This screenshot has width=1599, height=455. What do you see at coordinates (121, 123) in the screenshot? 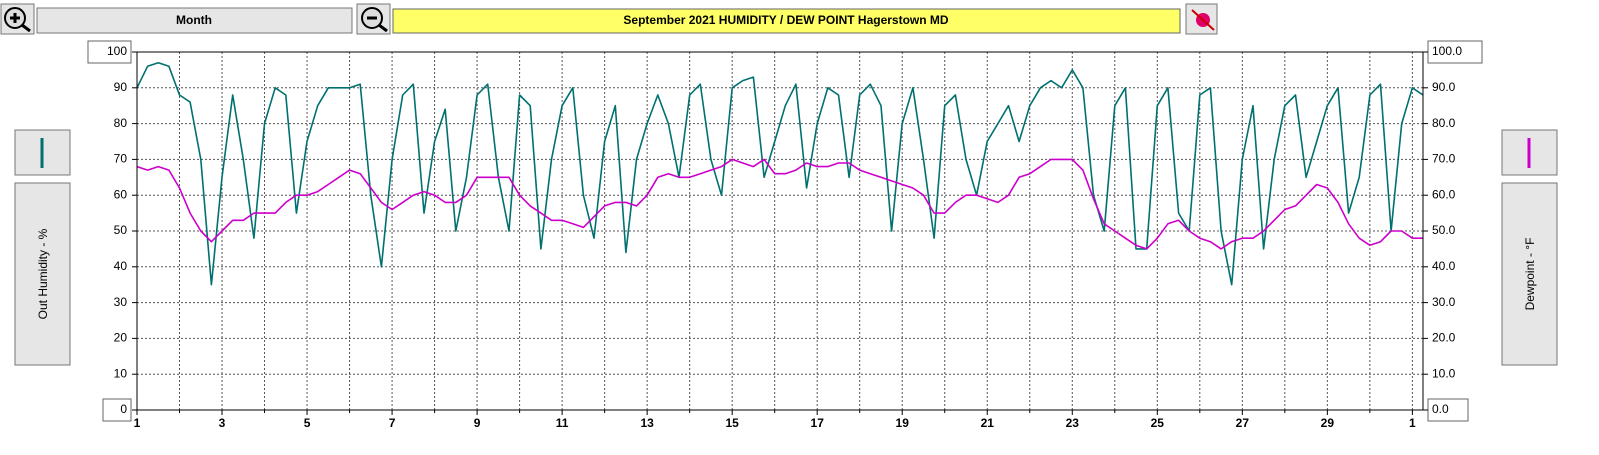
I see `y-tick-label: 80` at bounding box center [121, 123].